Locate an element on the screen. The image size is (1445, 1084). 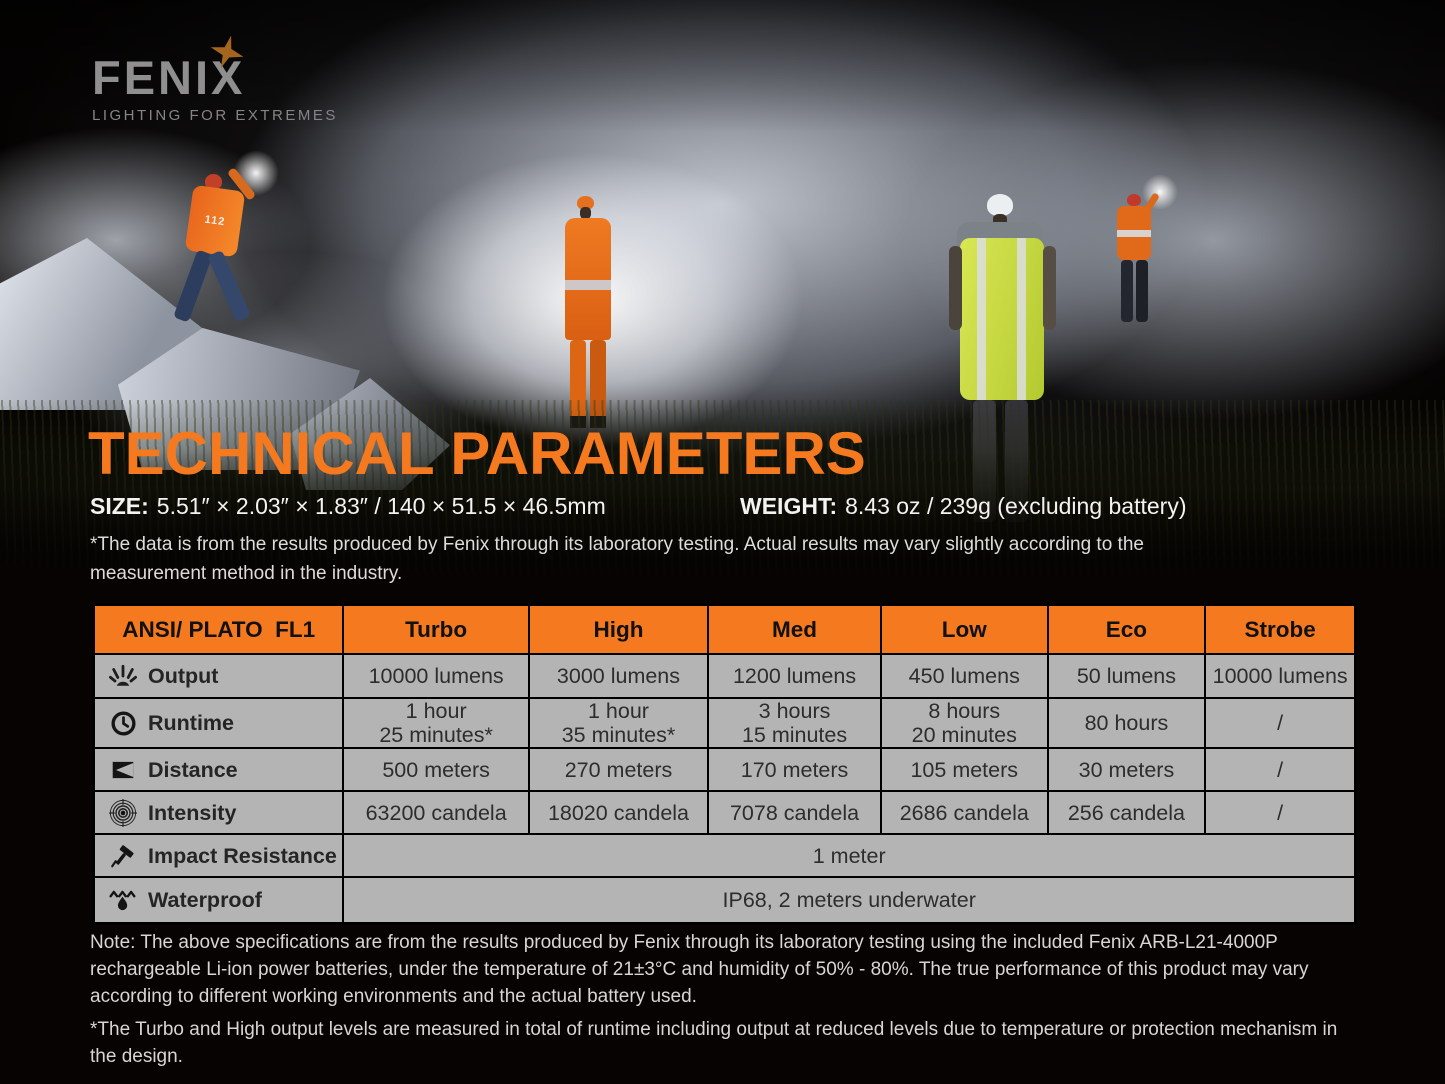
distance-icon is located at coordinates (123, 770).